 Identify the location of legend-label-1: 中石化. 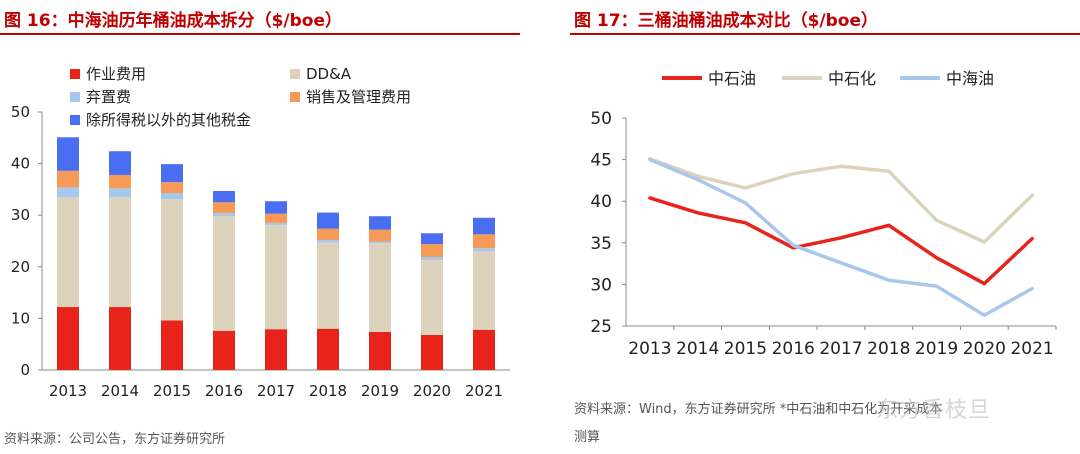
(852, 78).